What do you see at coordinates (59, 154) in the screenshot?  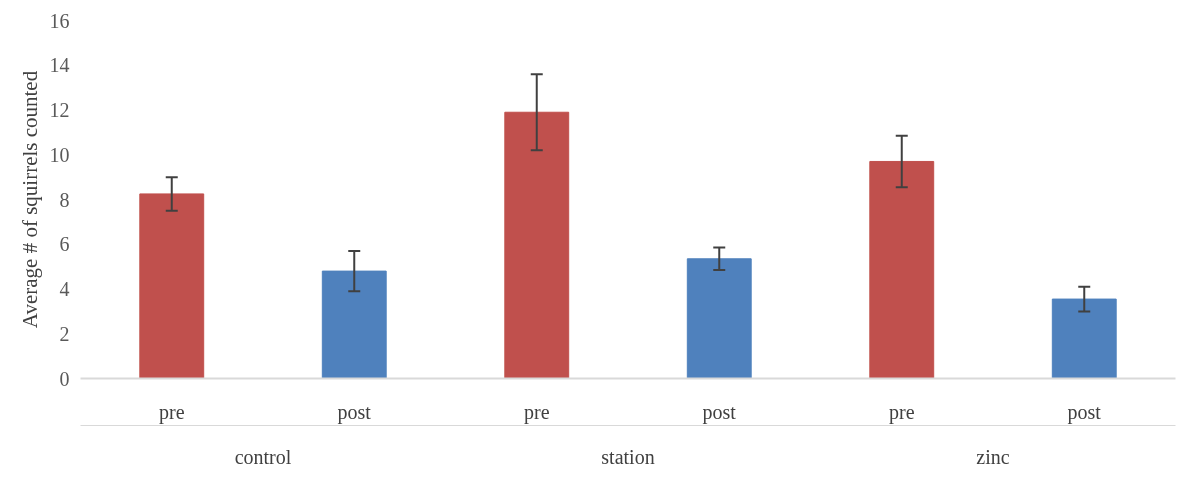 I see `y-tick-label: 10` at bounding box center [59, 154].